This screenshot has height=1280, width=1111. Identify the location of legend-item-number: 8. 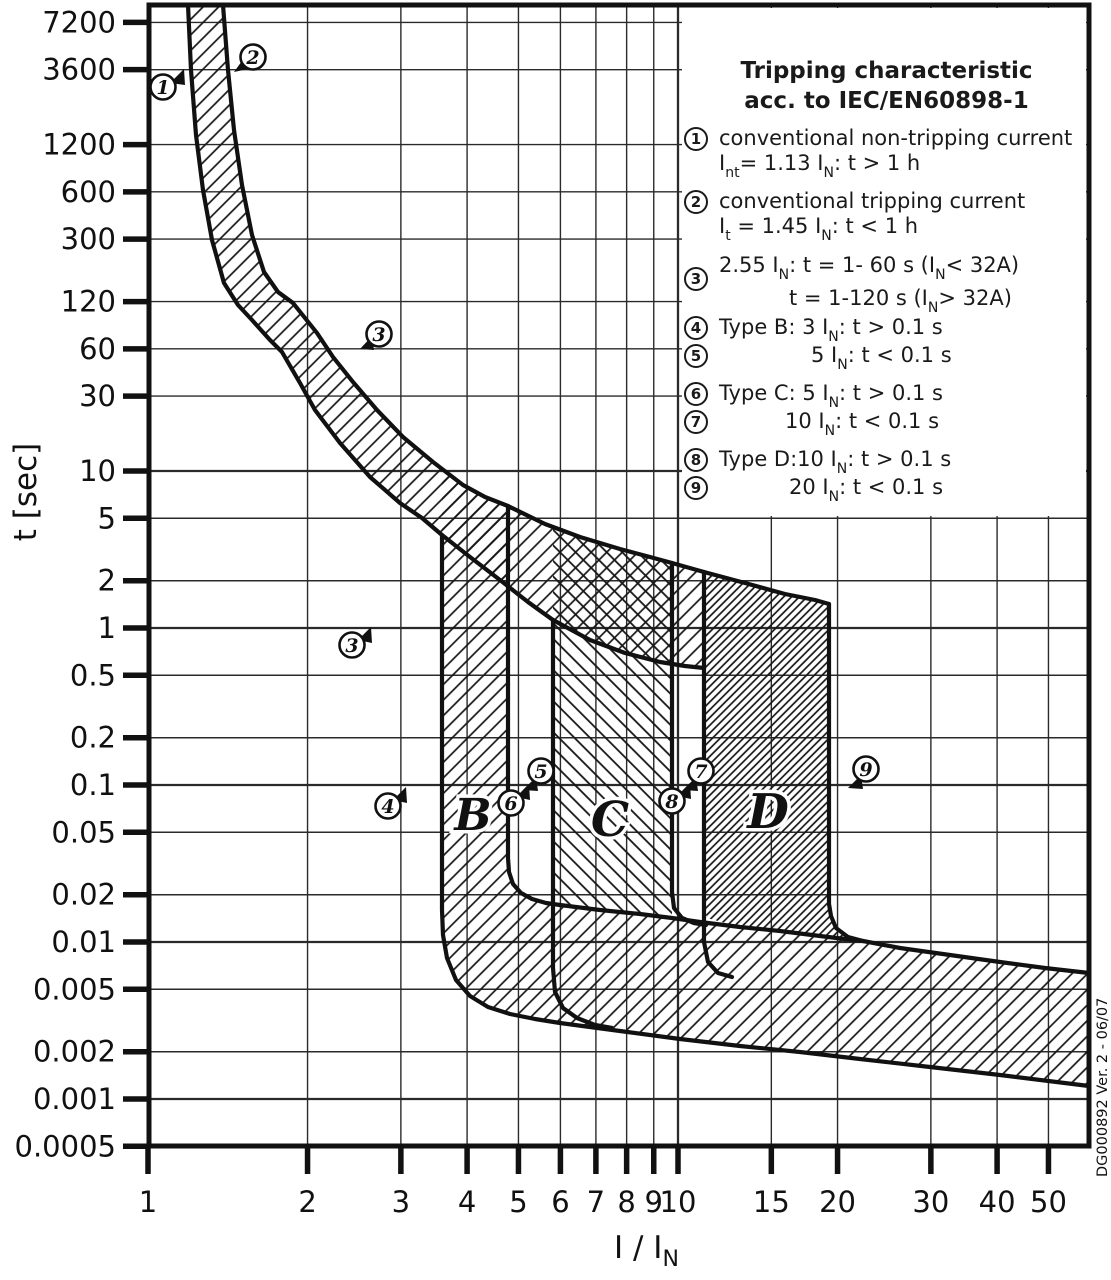
(696, 460).